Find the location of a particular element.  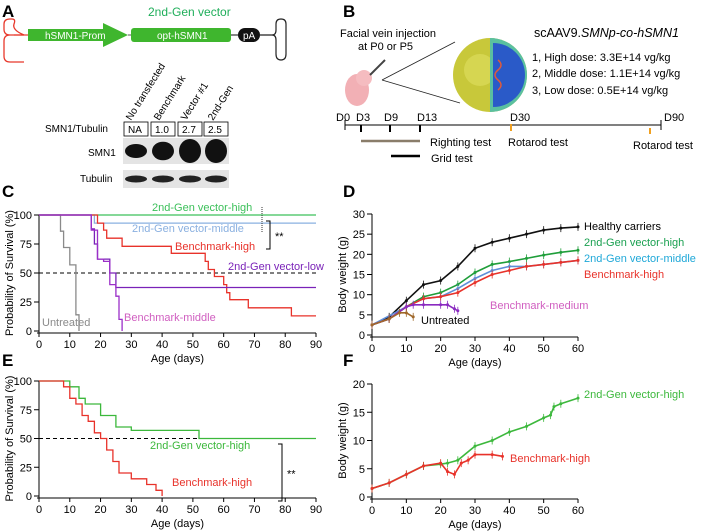

series-label: 2nd-Gen vector-low is located at coordinates (276, 267).